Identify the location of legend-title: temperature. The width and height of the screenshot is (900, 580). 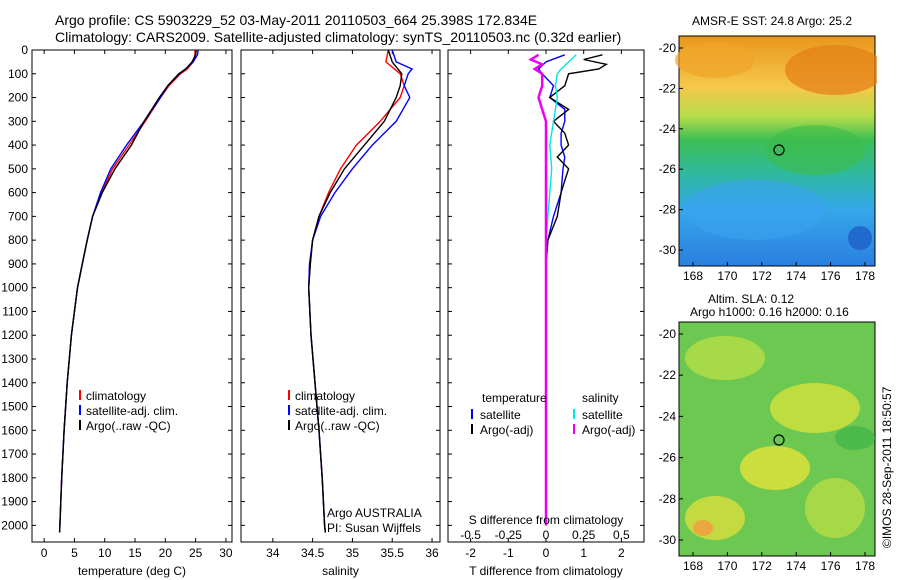
(514, 398).